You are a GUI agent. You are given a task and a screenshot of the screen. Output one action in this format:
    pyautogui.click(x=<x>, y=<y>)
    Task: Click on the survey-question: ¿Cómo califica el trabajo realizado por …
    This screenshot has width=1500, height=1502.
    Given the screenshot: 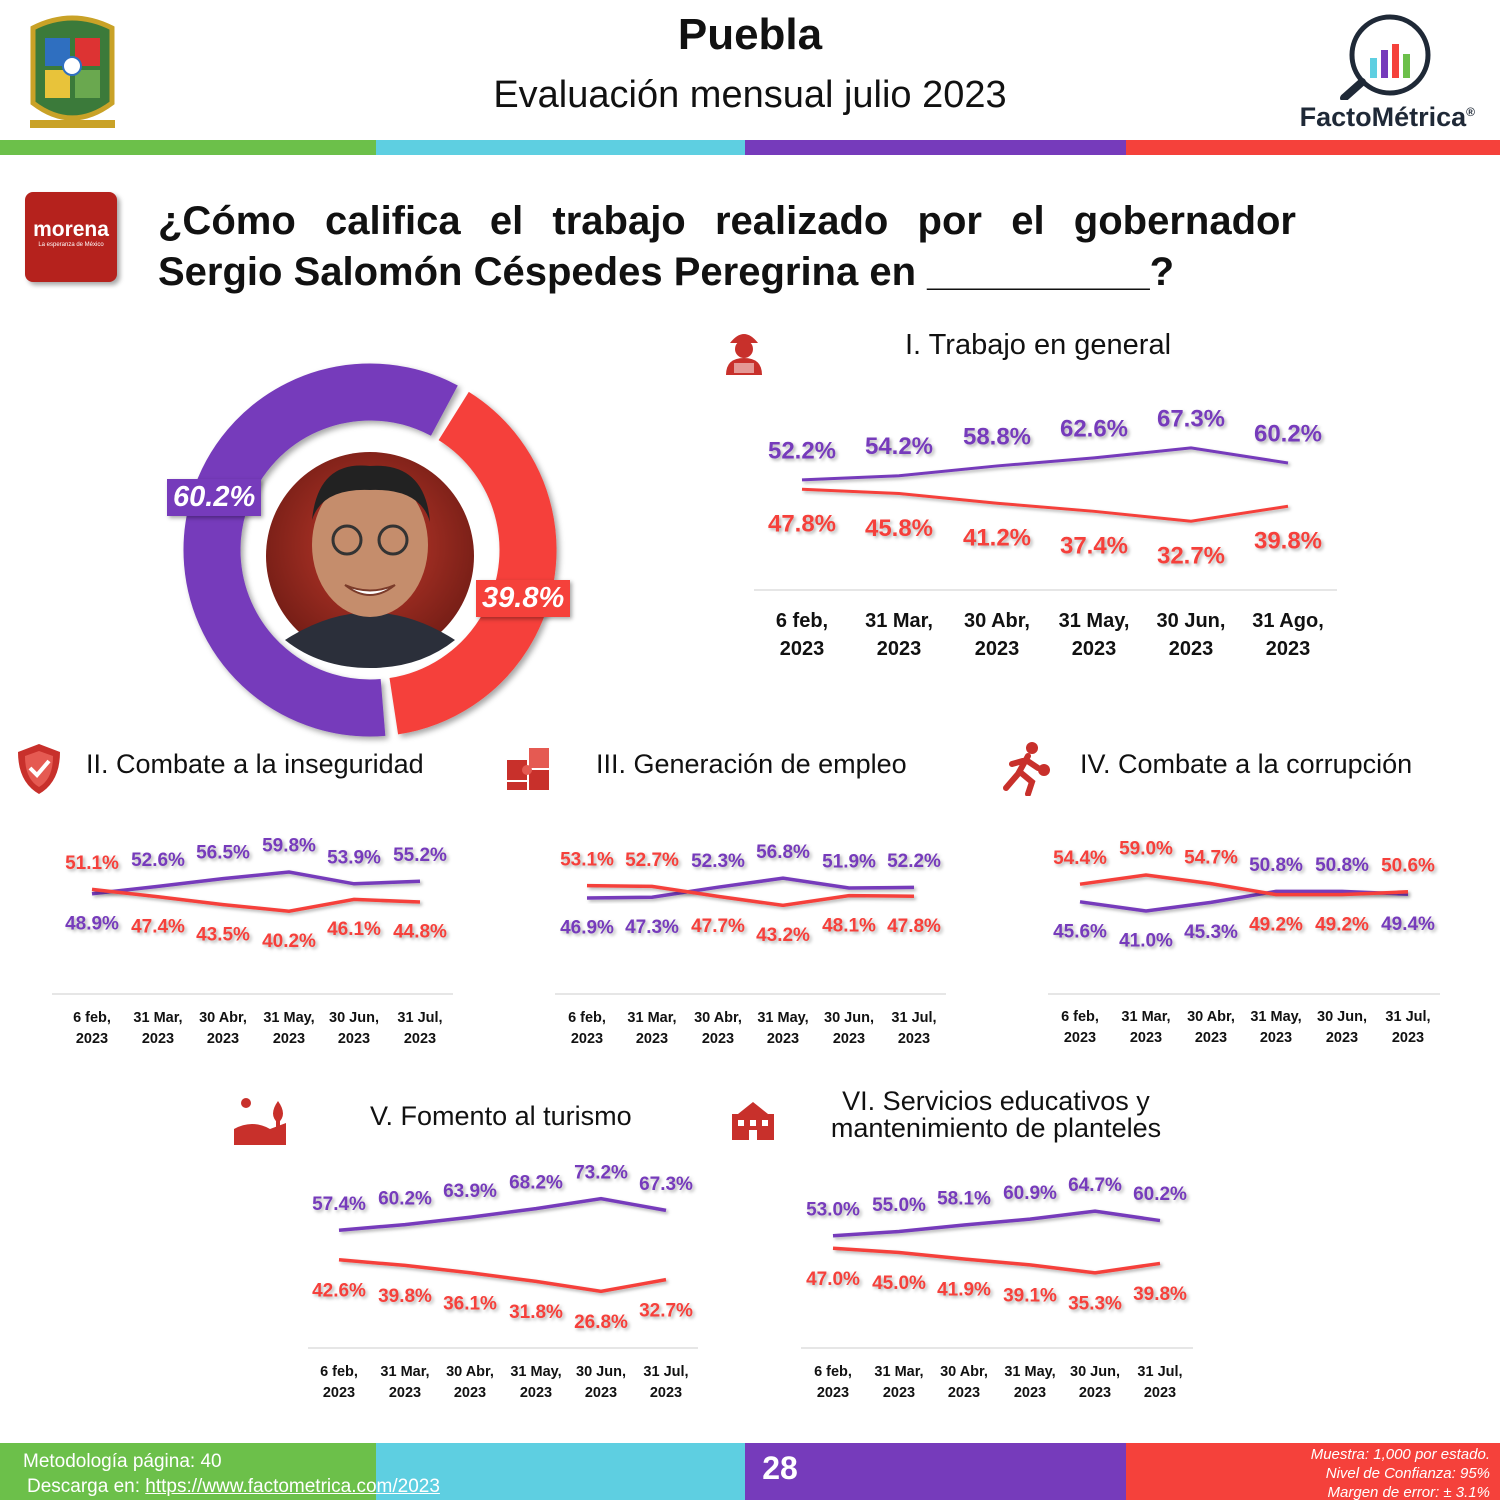 What is the action you would take?
    pyautogui.click(x=727, y=247)
    